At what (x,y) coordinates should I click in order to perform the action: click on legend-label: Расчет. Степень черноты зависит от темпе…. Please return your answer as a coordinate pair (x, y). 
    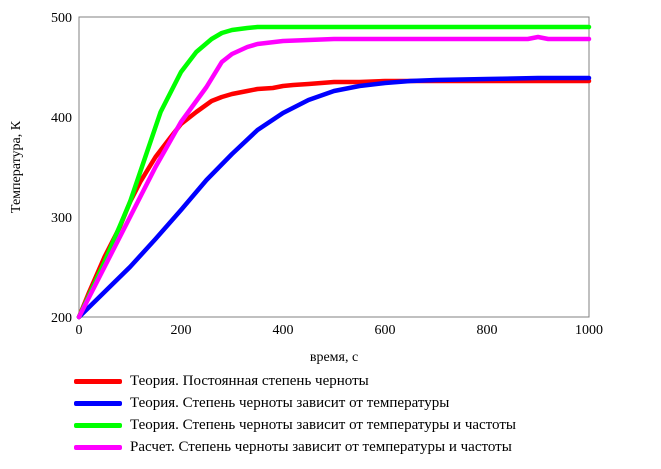
    Looking at the image, I should click on (321, 446).